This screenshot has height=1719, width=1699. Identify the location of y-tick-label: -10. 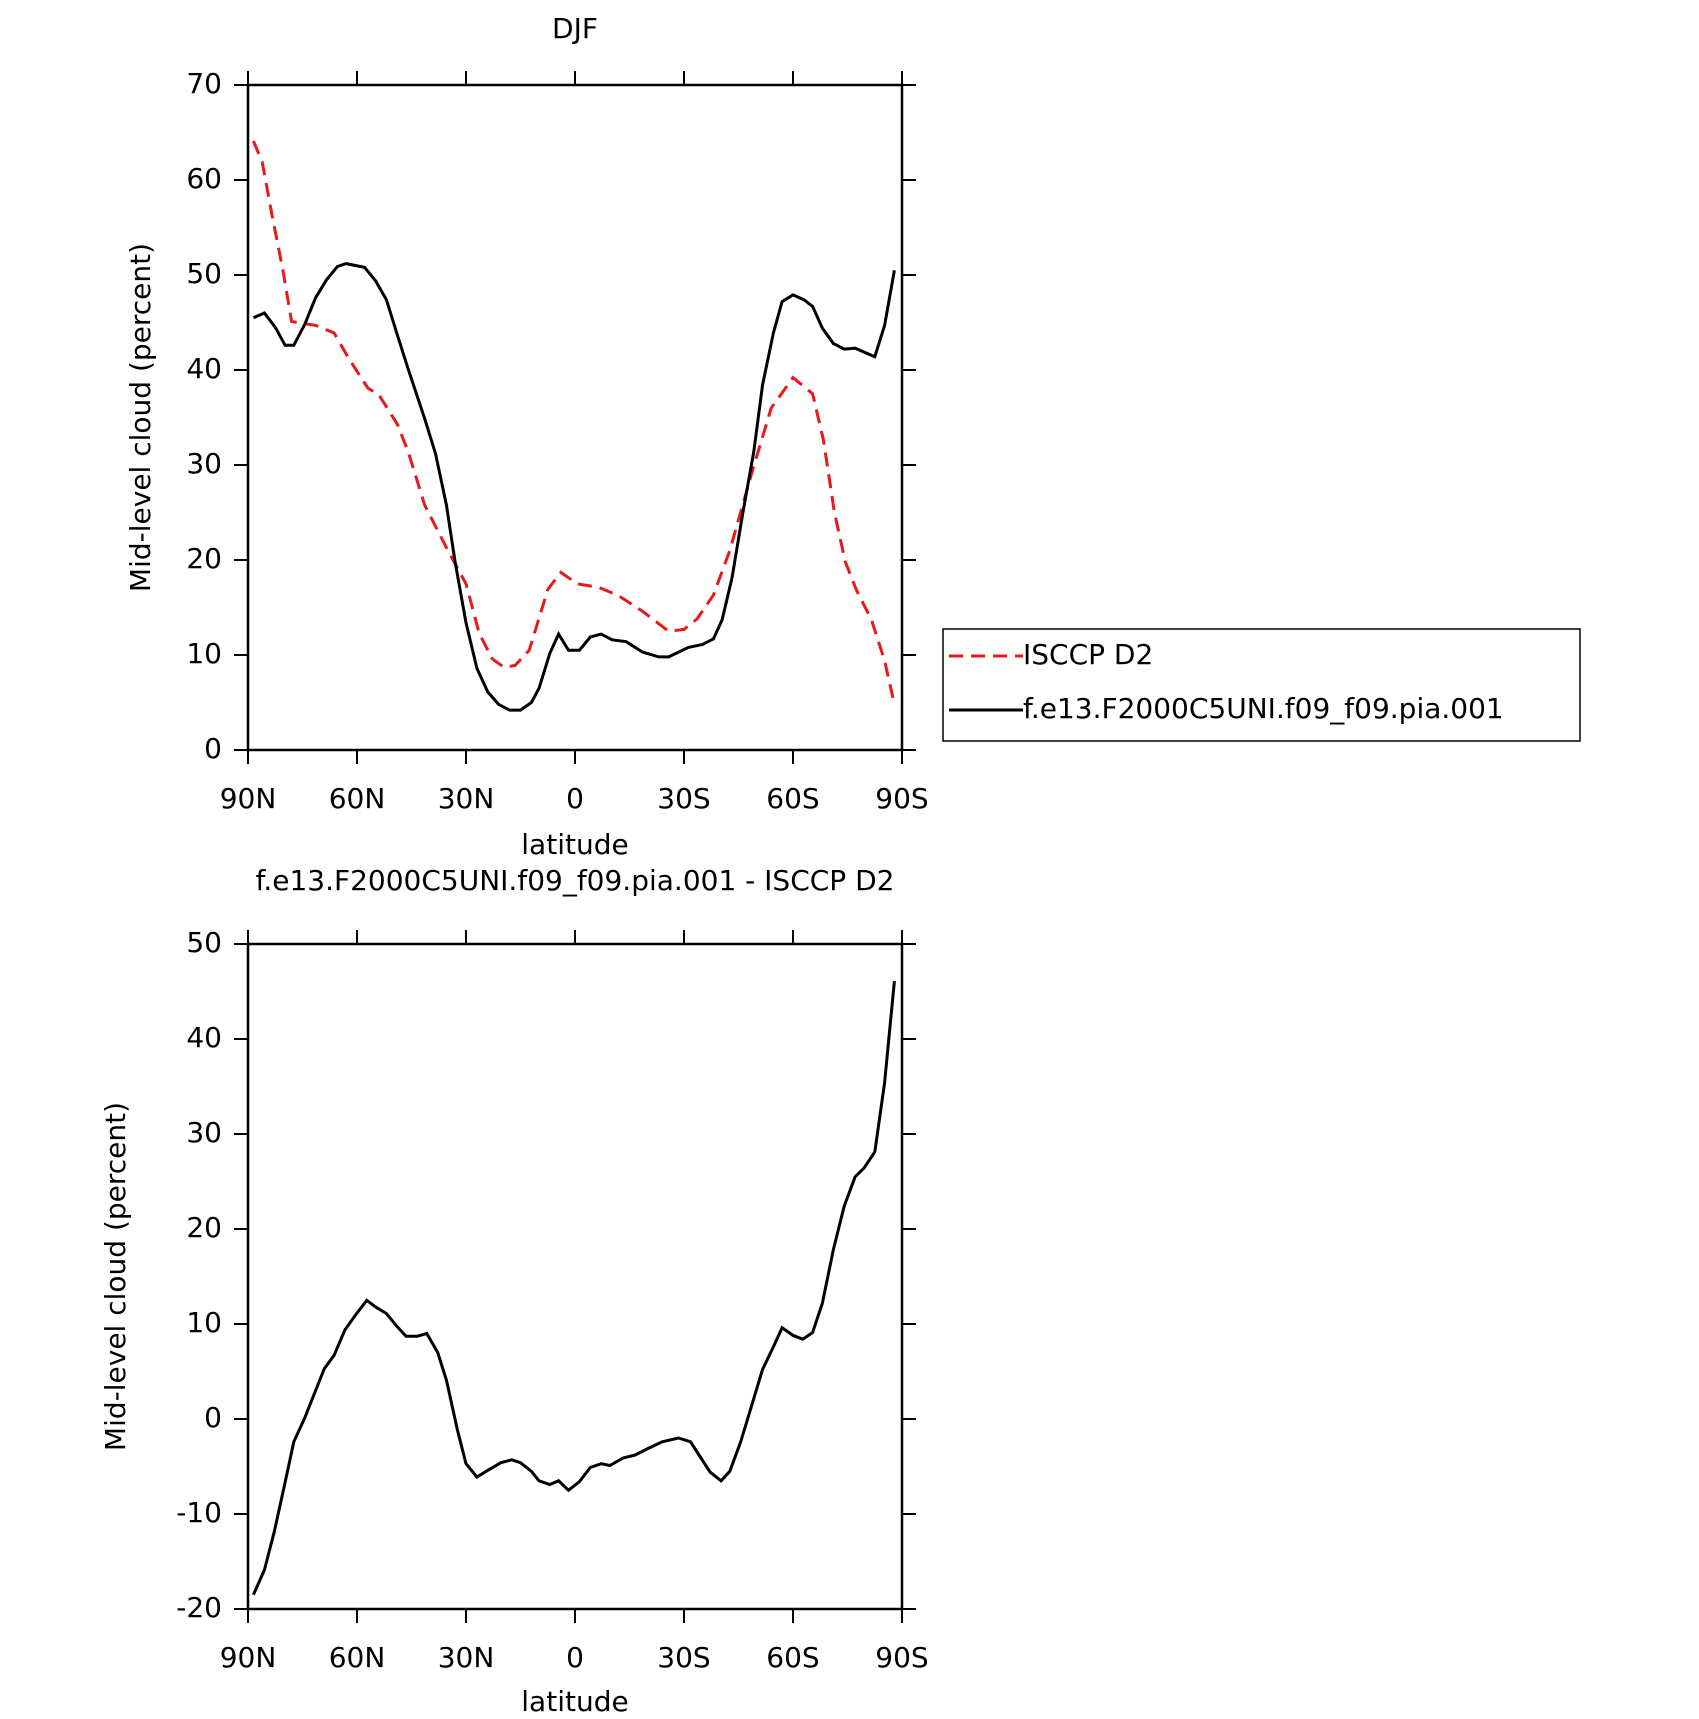
(199, 1512).